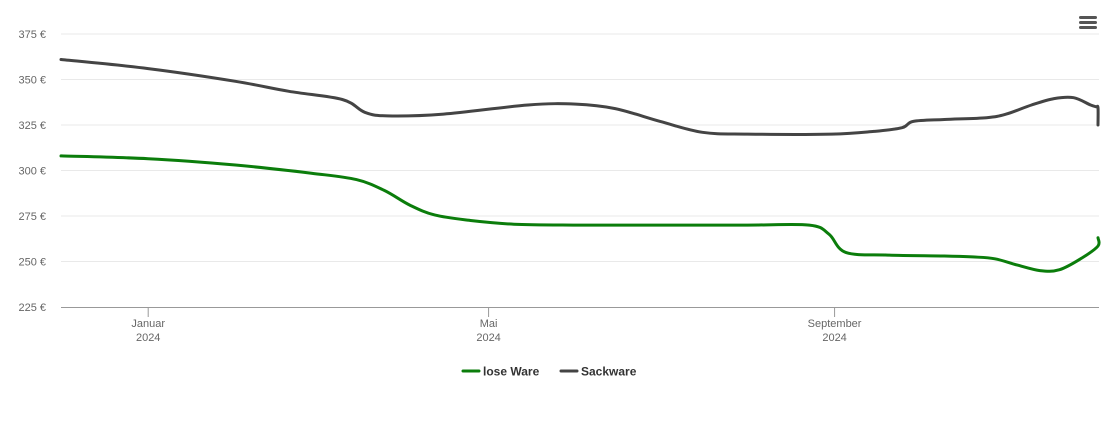  What do you see at coordinates (32, 263) in the screenshot?
I see `y-tick-label: 250 €` at bounding box center [32, 263].